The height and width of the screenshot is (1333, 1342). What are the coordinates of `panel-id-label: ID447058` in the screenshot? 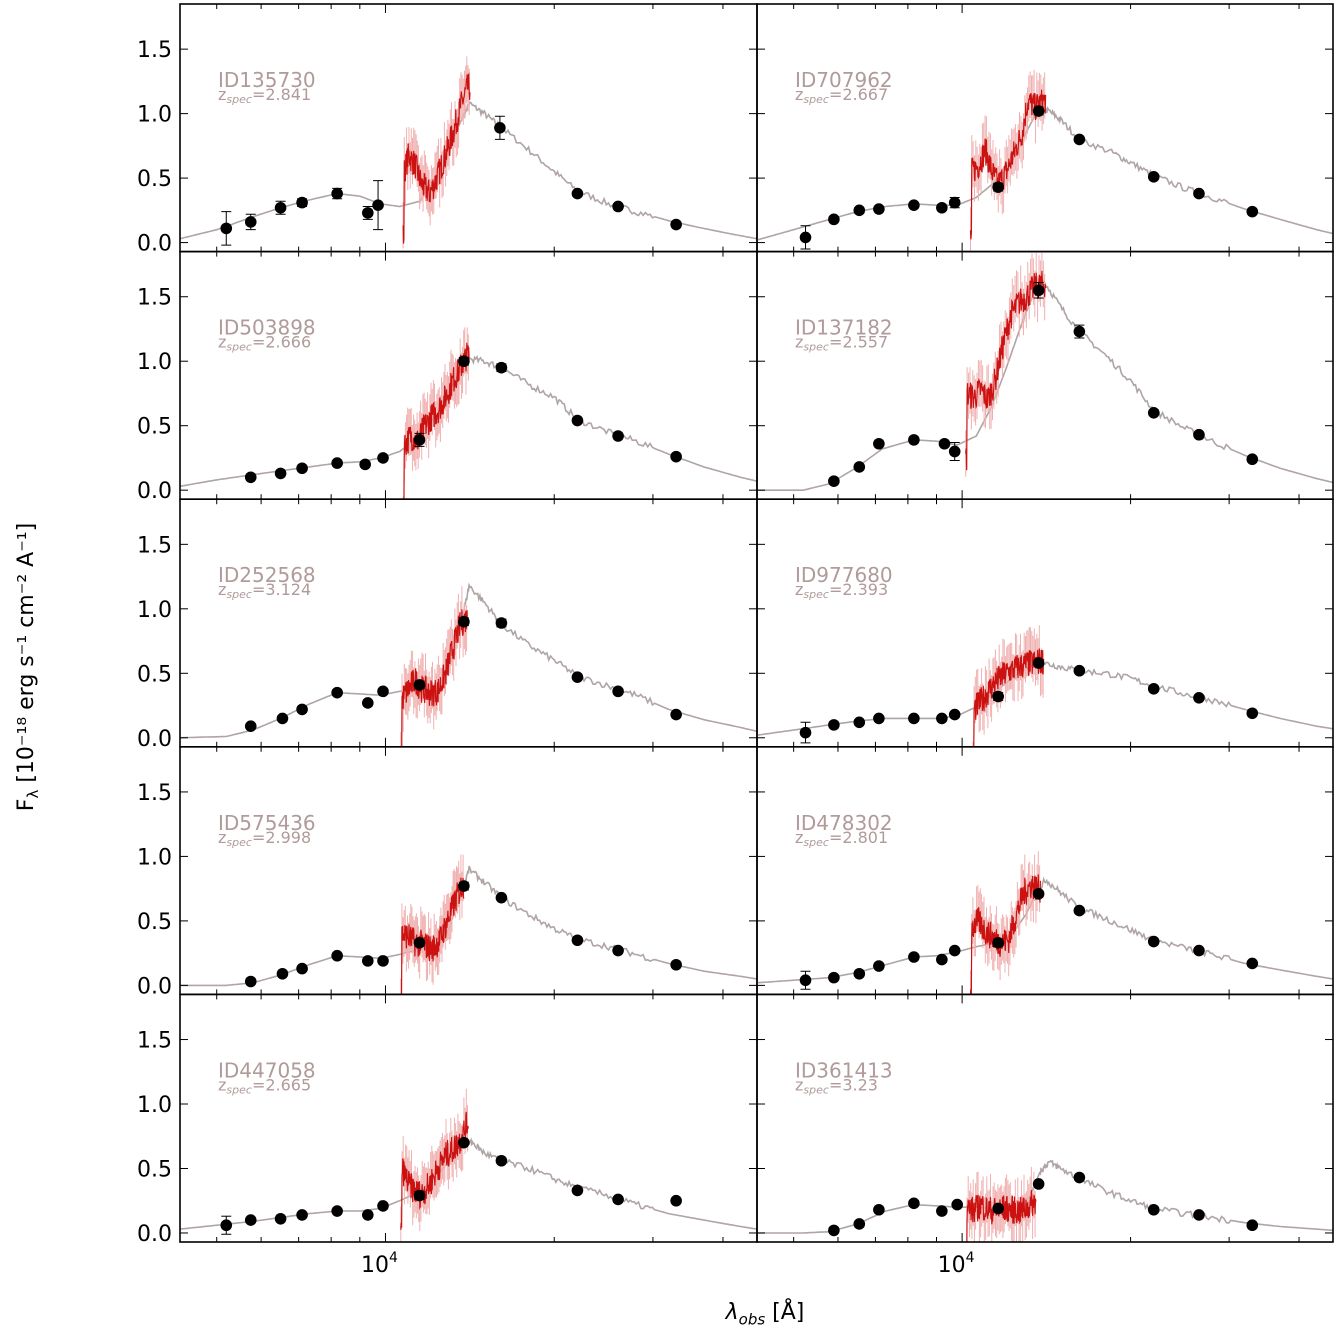 It's located at (267, 1070).